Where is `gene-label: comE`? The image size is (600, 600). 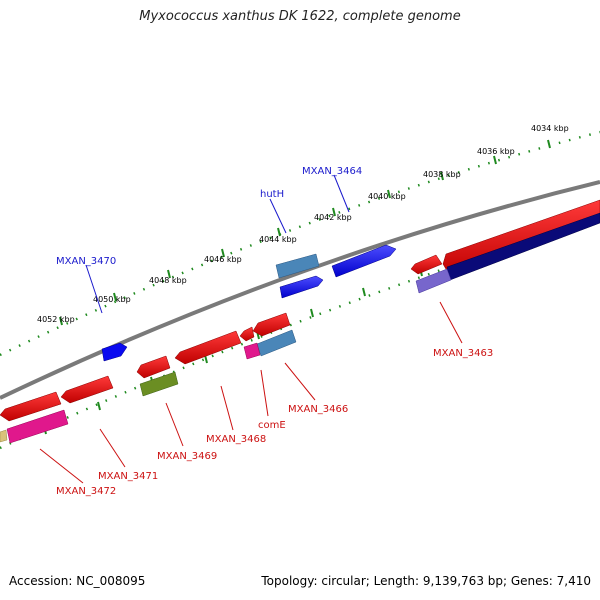
gene-label: comE is located at coordinates (272, 425).